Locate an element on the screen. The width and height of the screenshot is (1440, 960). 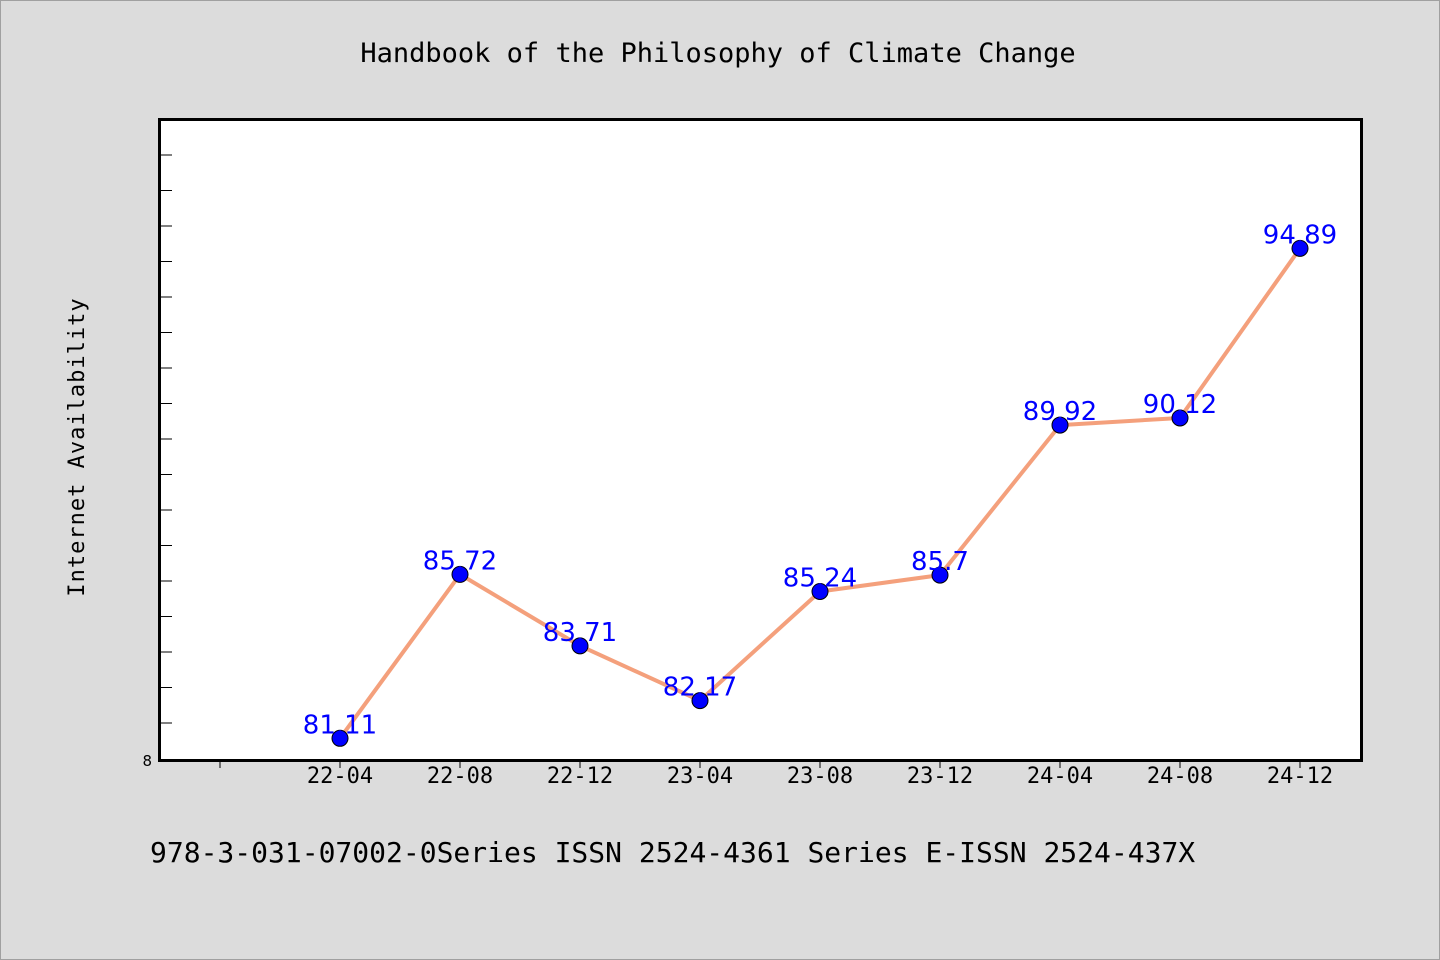
x-tick-label: 22-12 is located at coordinates (580, 776).